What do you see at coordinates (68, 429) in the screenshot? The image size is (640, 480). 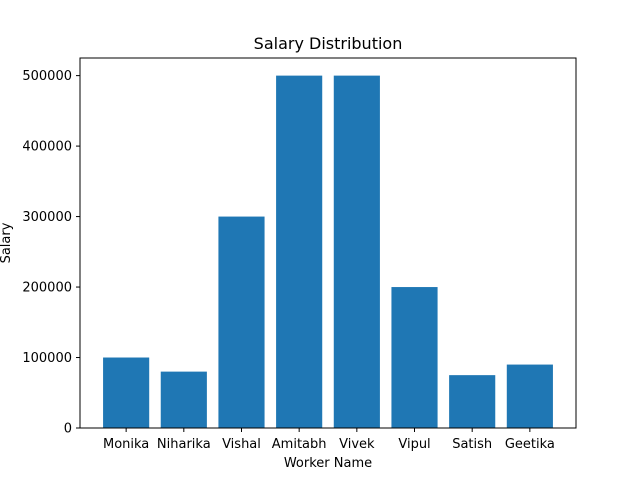 I see `y-tick-label: 0` at bounding box center [68, 429].